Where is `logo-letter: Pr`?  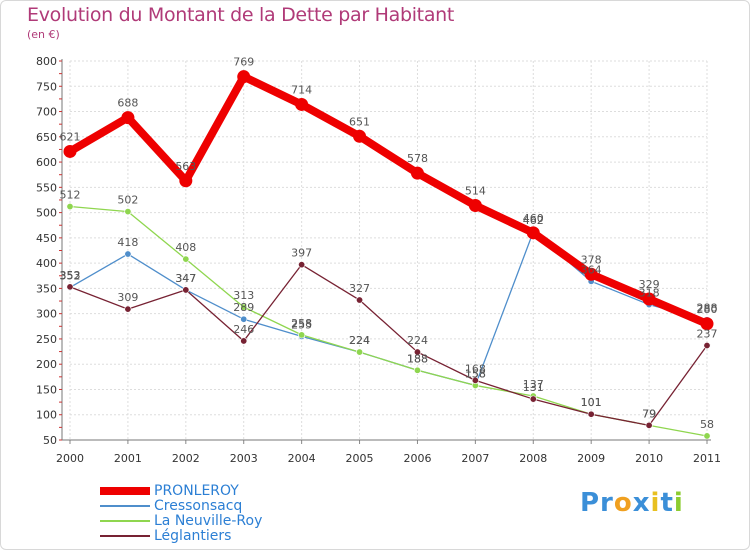 logo-letter: Pr is located at coordinates (597, 503).